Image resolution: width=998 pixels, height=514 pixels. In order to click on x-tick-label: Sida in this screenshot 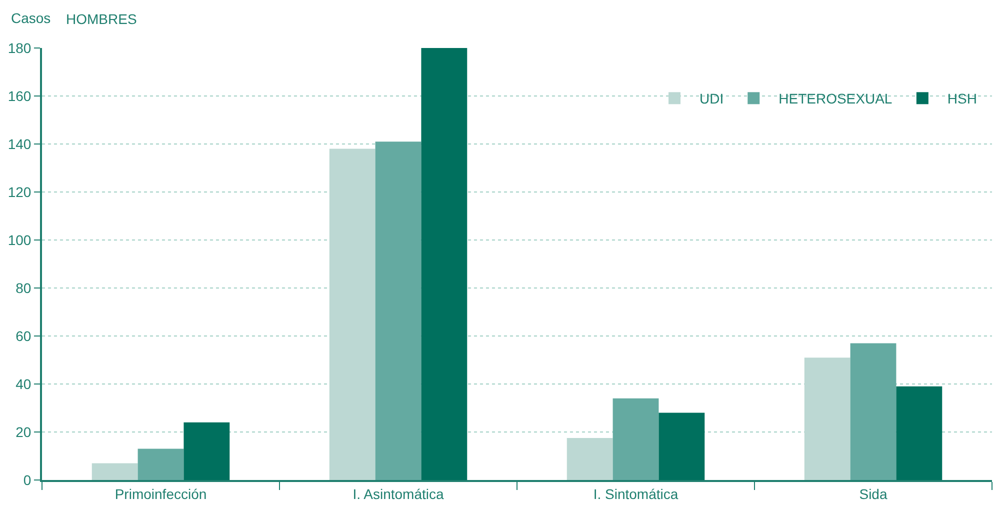, I will do `click(873, 494)`.